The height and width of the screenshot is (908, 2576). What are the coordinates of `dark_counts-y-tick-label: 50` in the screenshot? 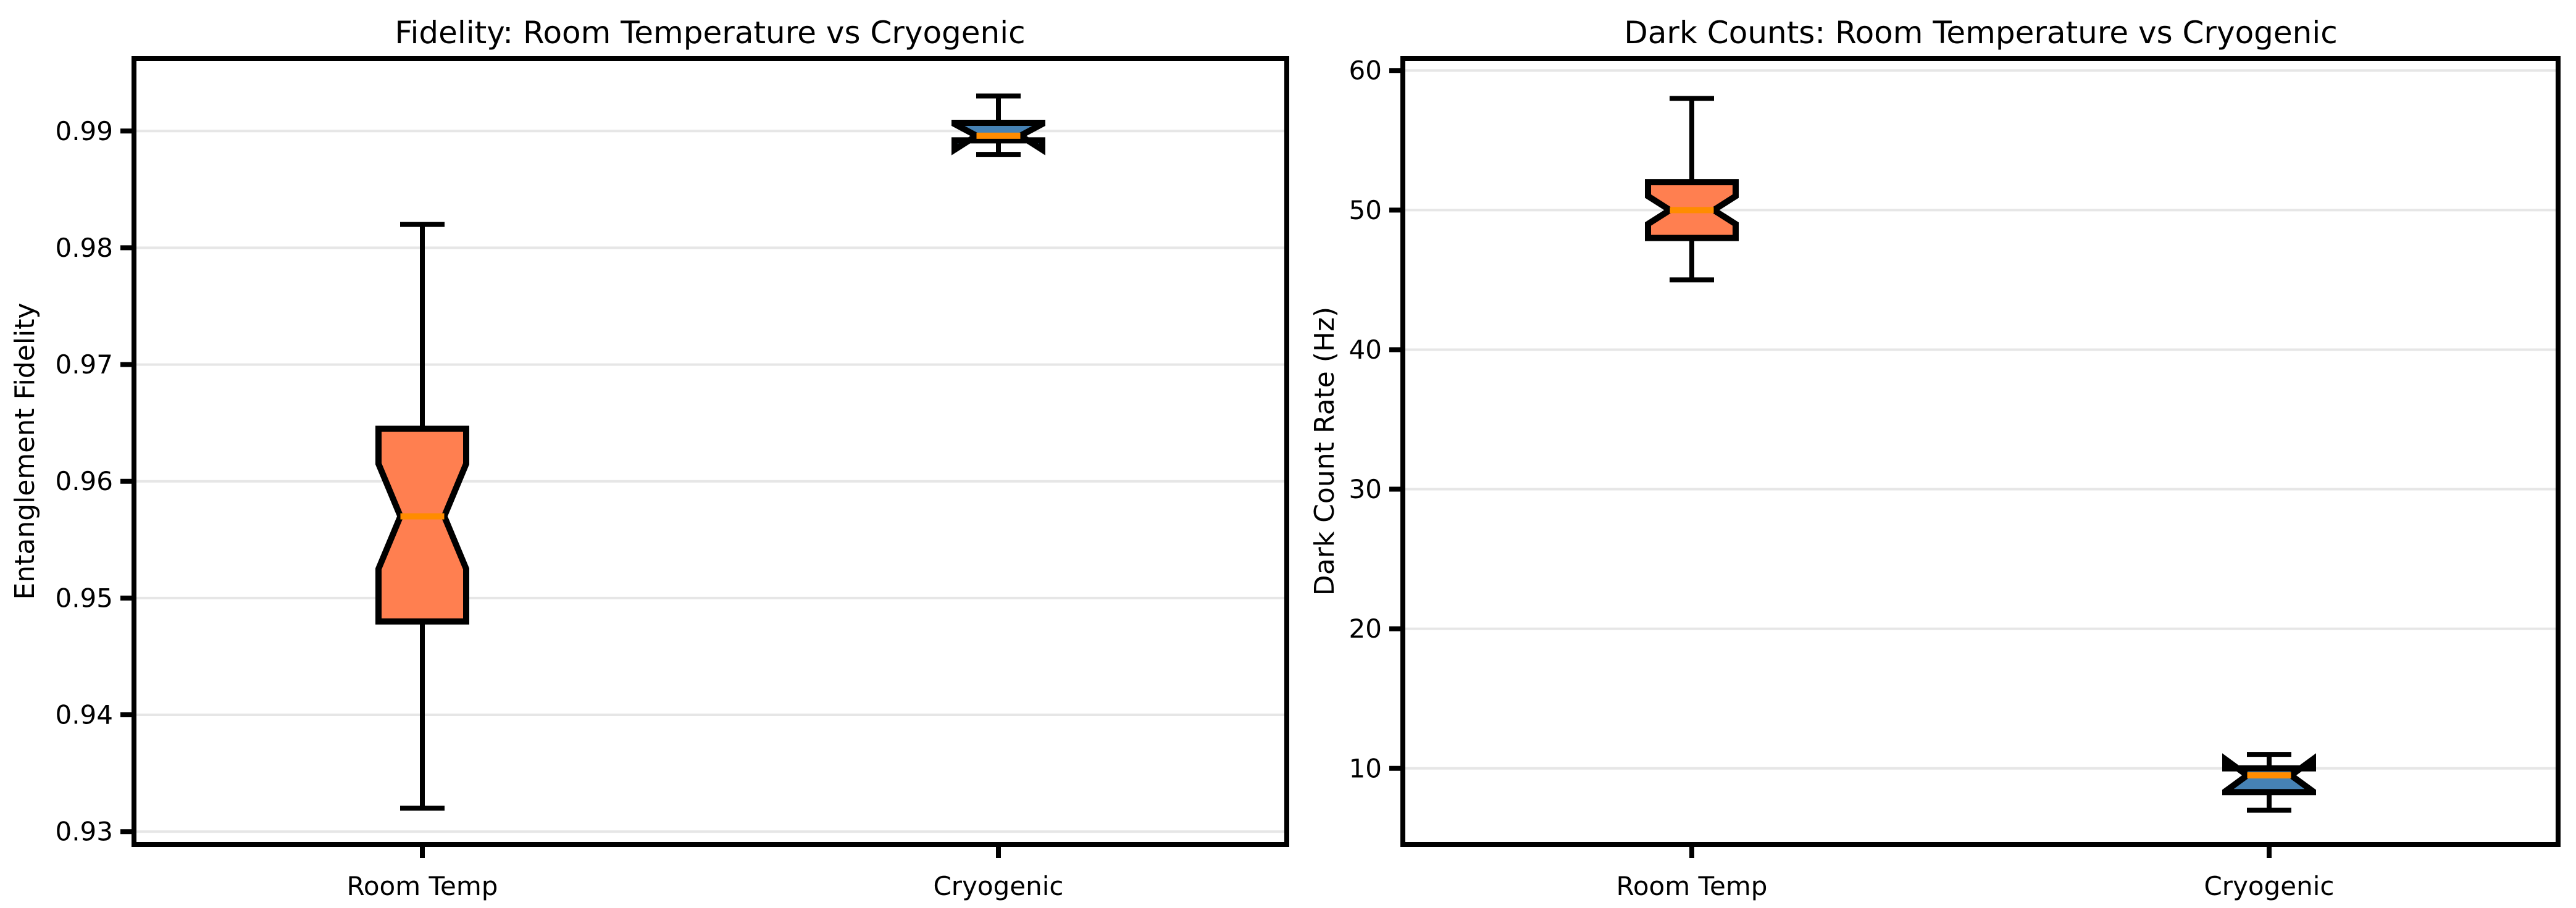 It's located at (1365, 210).